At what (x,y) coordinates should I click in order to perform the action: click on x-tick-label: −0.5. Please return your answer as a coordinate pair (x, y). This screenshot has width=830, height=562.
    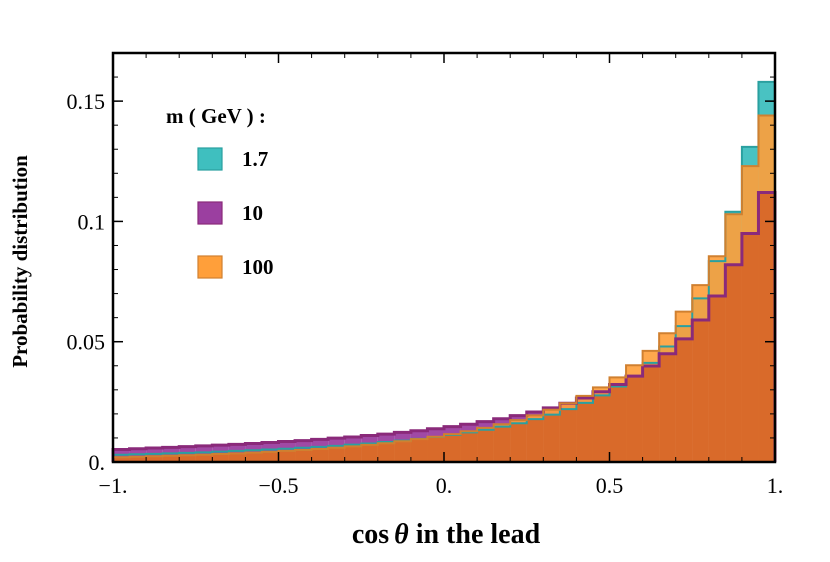
    Looking at the image, I should click on (279, 485).